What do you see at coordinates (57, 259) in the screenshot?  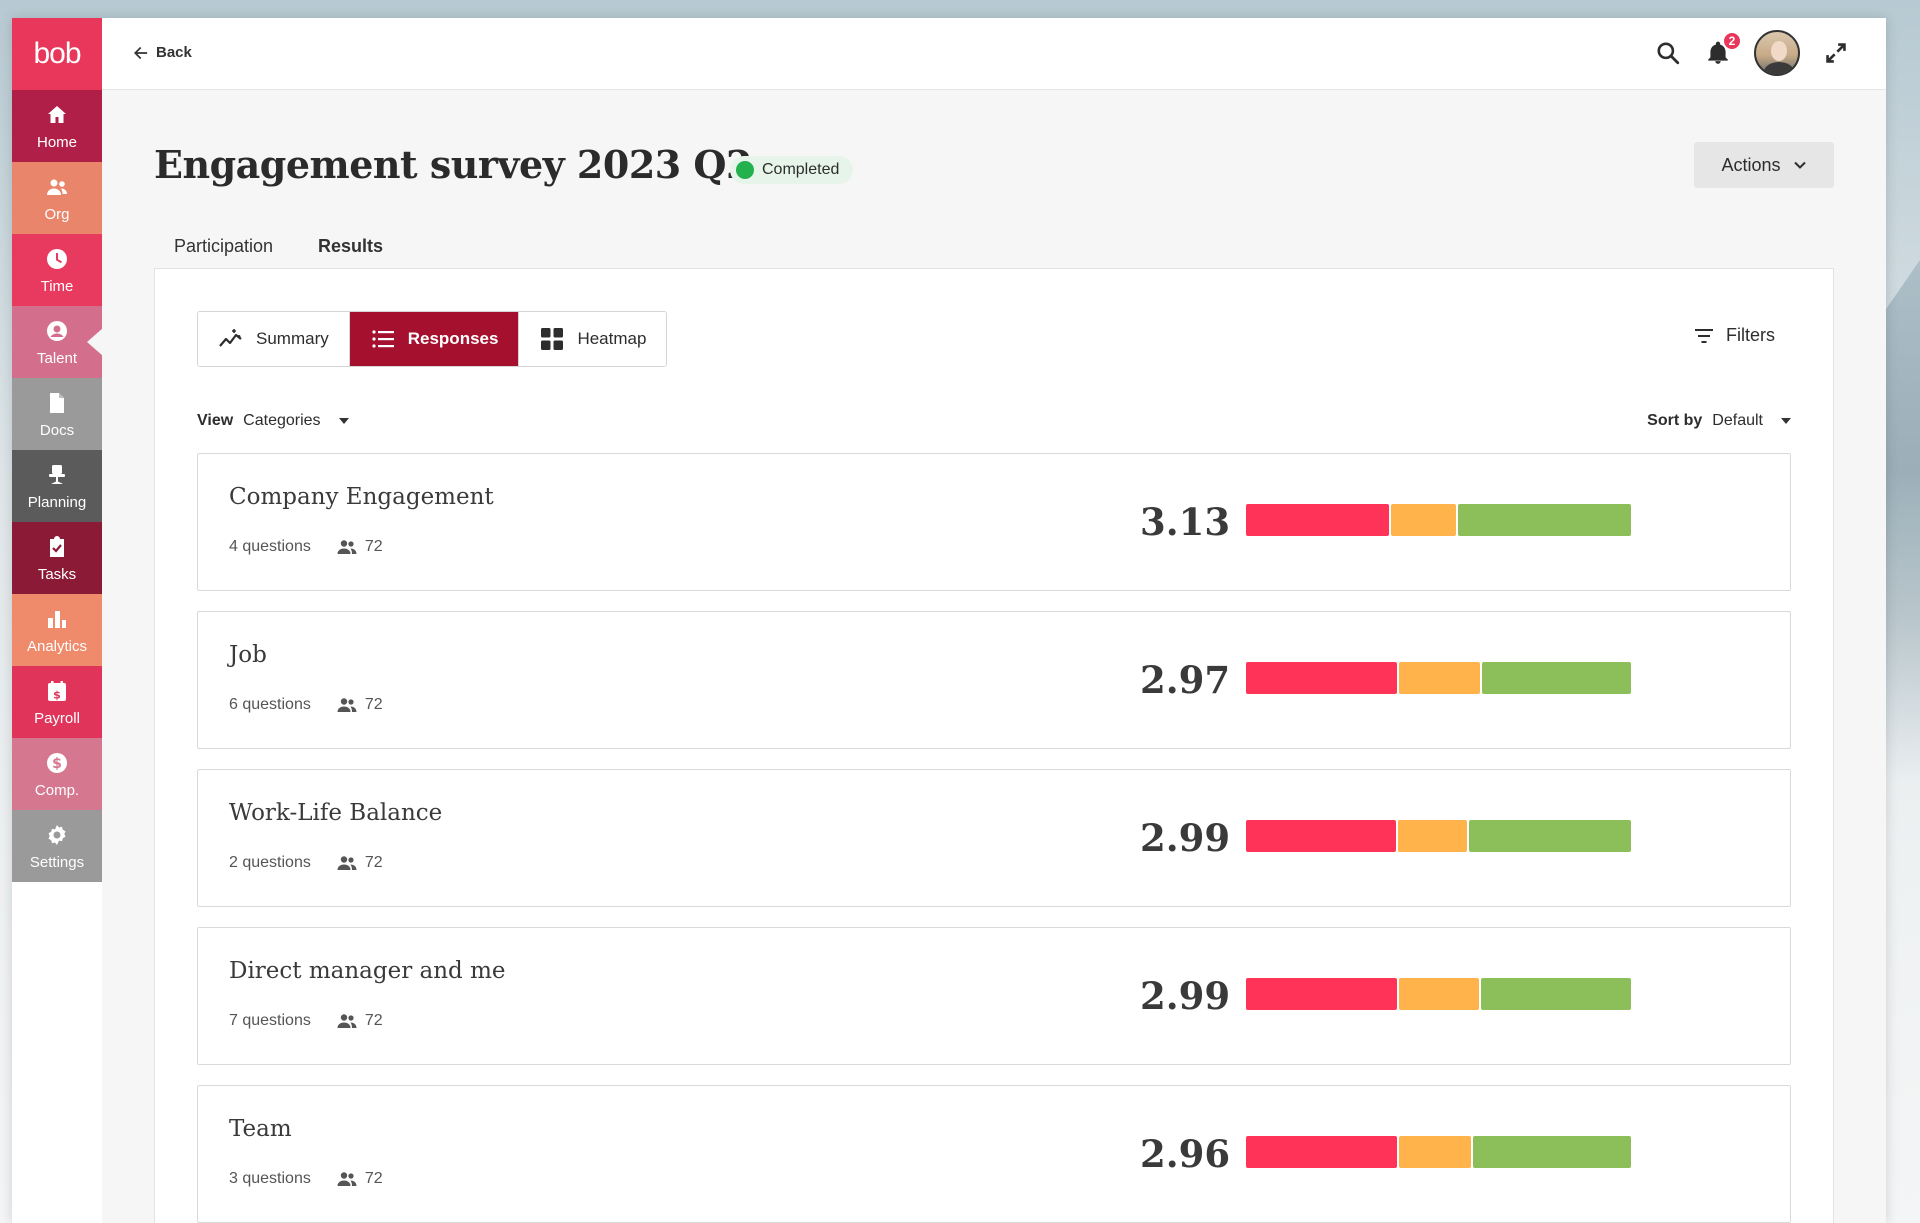 I see `clock-icon` at bounding box center [57, 259].